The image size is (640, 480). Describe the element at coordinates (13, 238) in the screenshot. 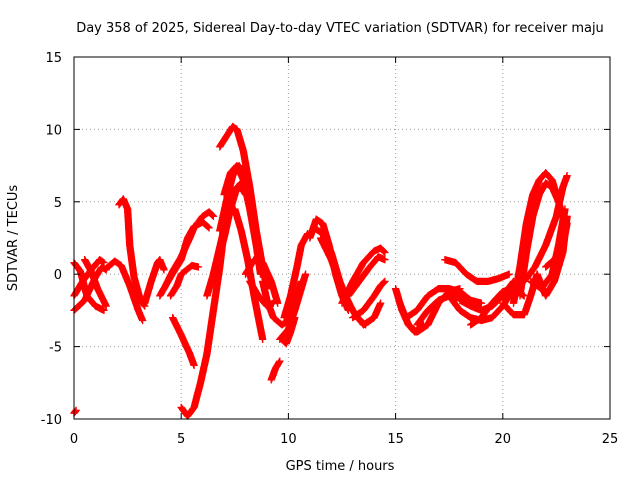

I see `y-axis-label: SDTVAR / TECUs` at that location.